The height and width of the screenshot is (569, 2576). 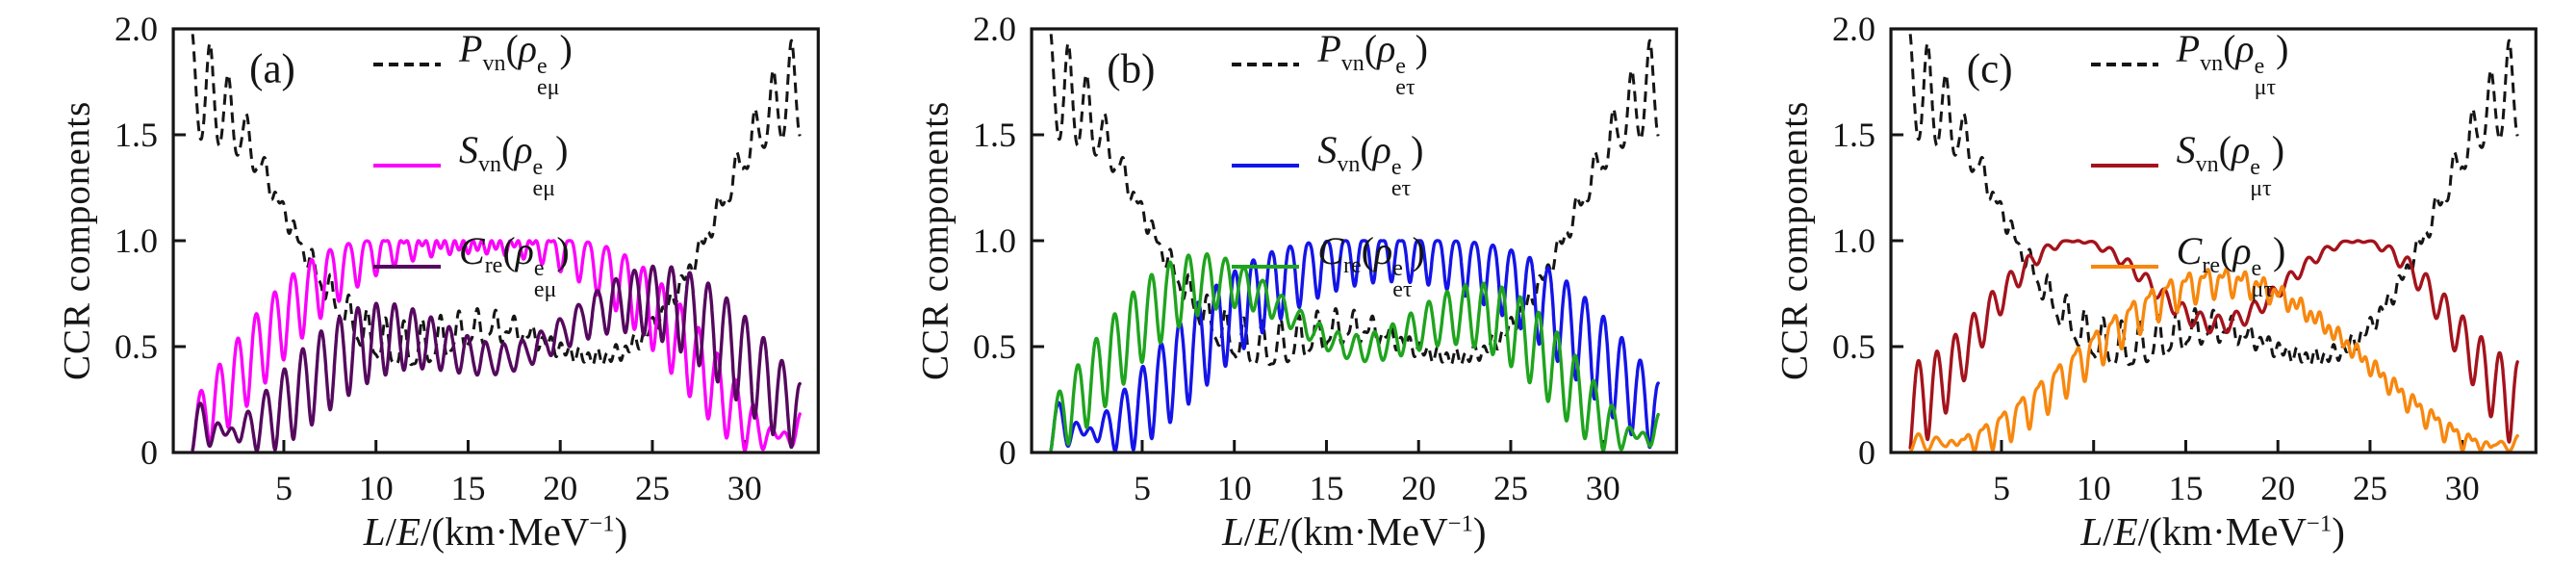 I want to click on legend-swatch-C_re, so click(x=407, y=266).